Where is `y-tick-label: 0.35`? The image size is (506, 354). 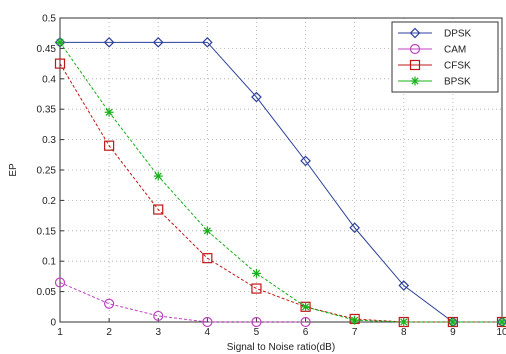 y-tick-label: 0.35 is located at coordinates (47, 110).